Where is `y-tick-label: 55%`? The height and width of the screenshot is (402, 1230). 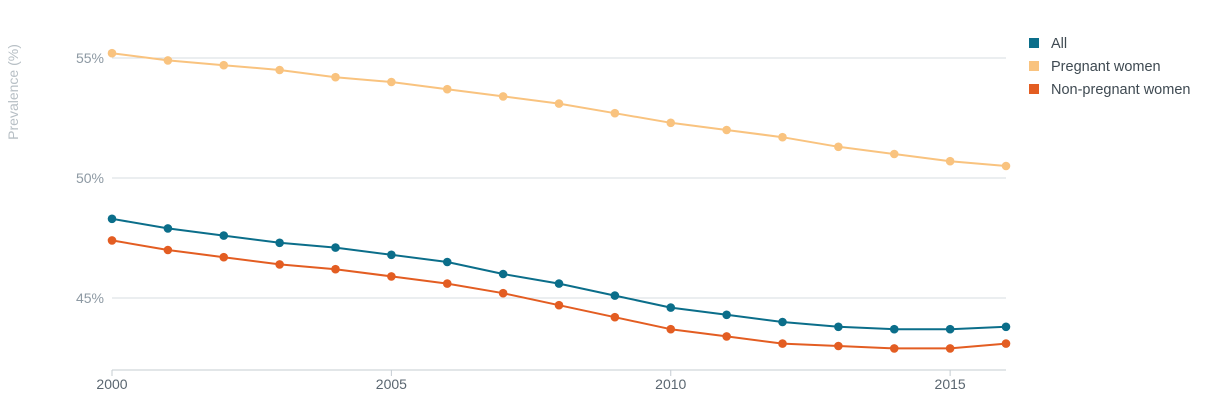 y-tick-label: 55% is located at coordinates (90, 58).